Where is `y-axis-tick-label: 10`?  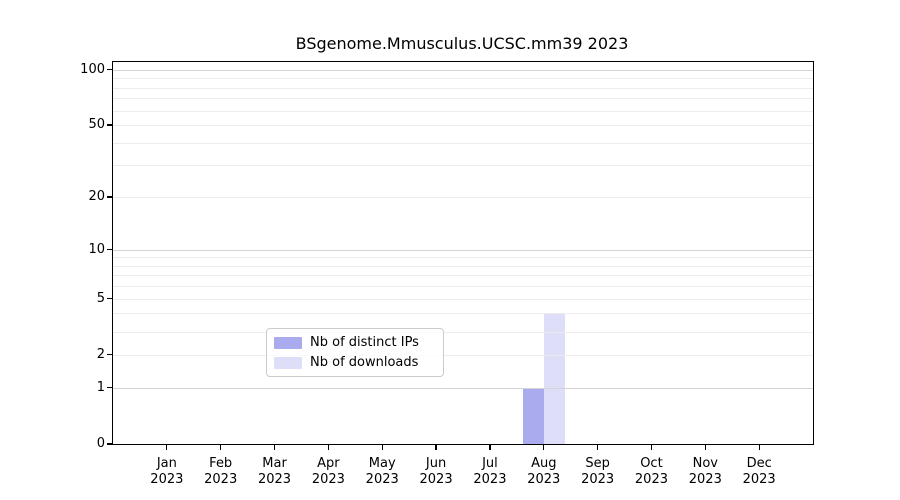
y-axis-tick-label: 10 is located at coordinates (96, 249).